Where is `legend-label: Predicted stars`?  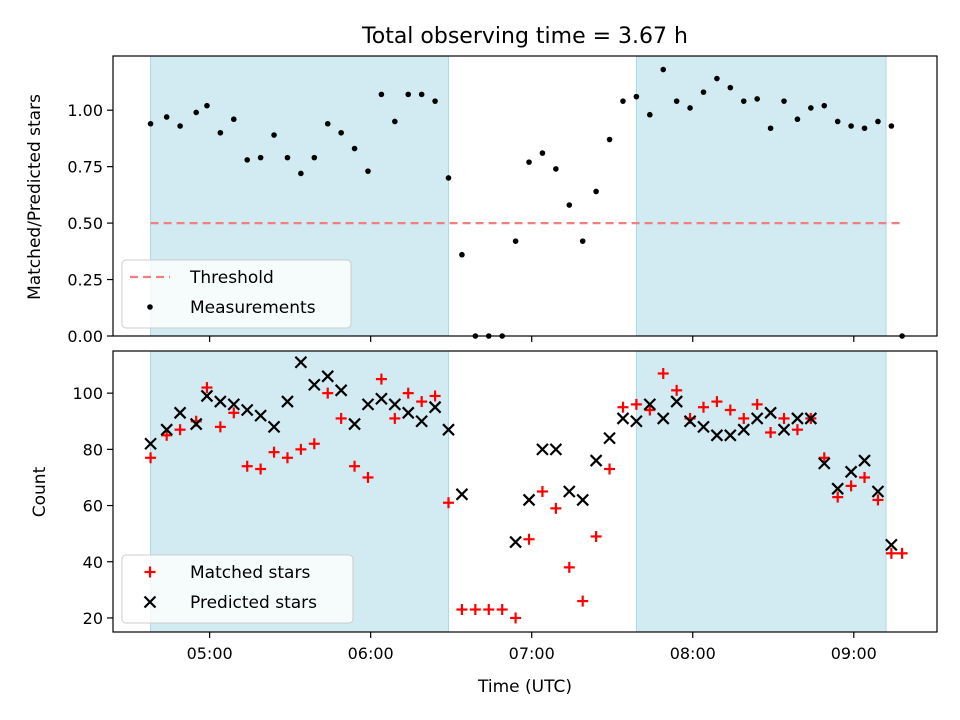 legend-label: Predicted stars is located at coordinates (253, 603).